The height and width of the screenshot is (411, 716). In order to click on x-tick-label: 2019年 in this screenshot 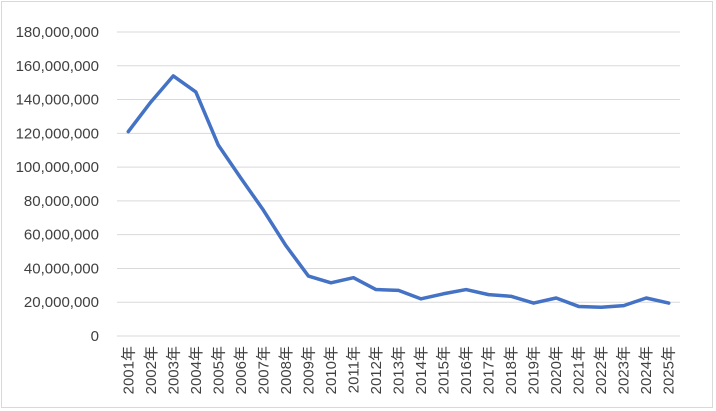, I will do `click(534, 370)`.